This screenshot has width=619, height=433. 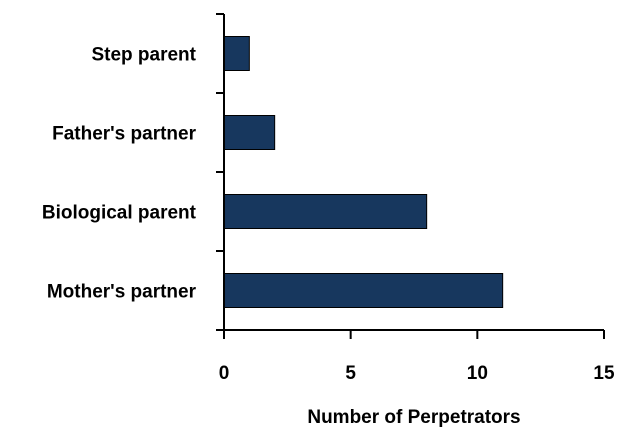 I want to click on category-label-step-parent: Step parent, so click(x=143, y=55).